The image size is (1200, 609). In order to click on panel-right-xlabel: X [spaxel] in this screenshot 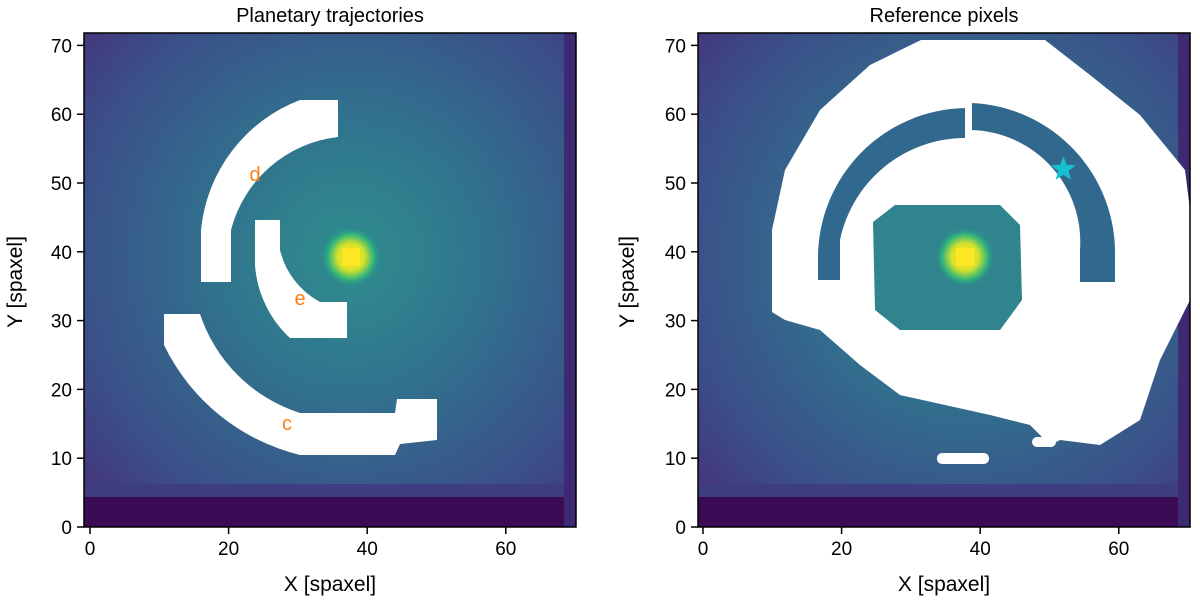, I will do `click(944, 584)`.